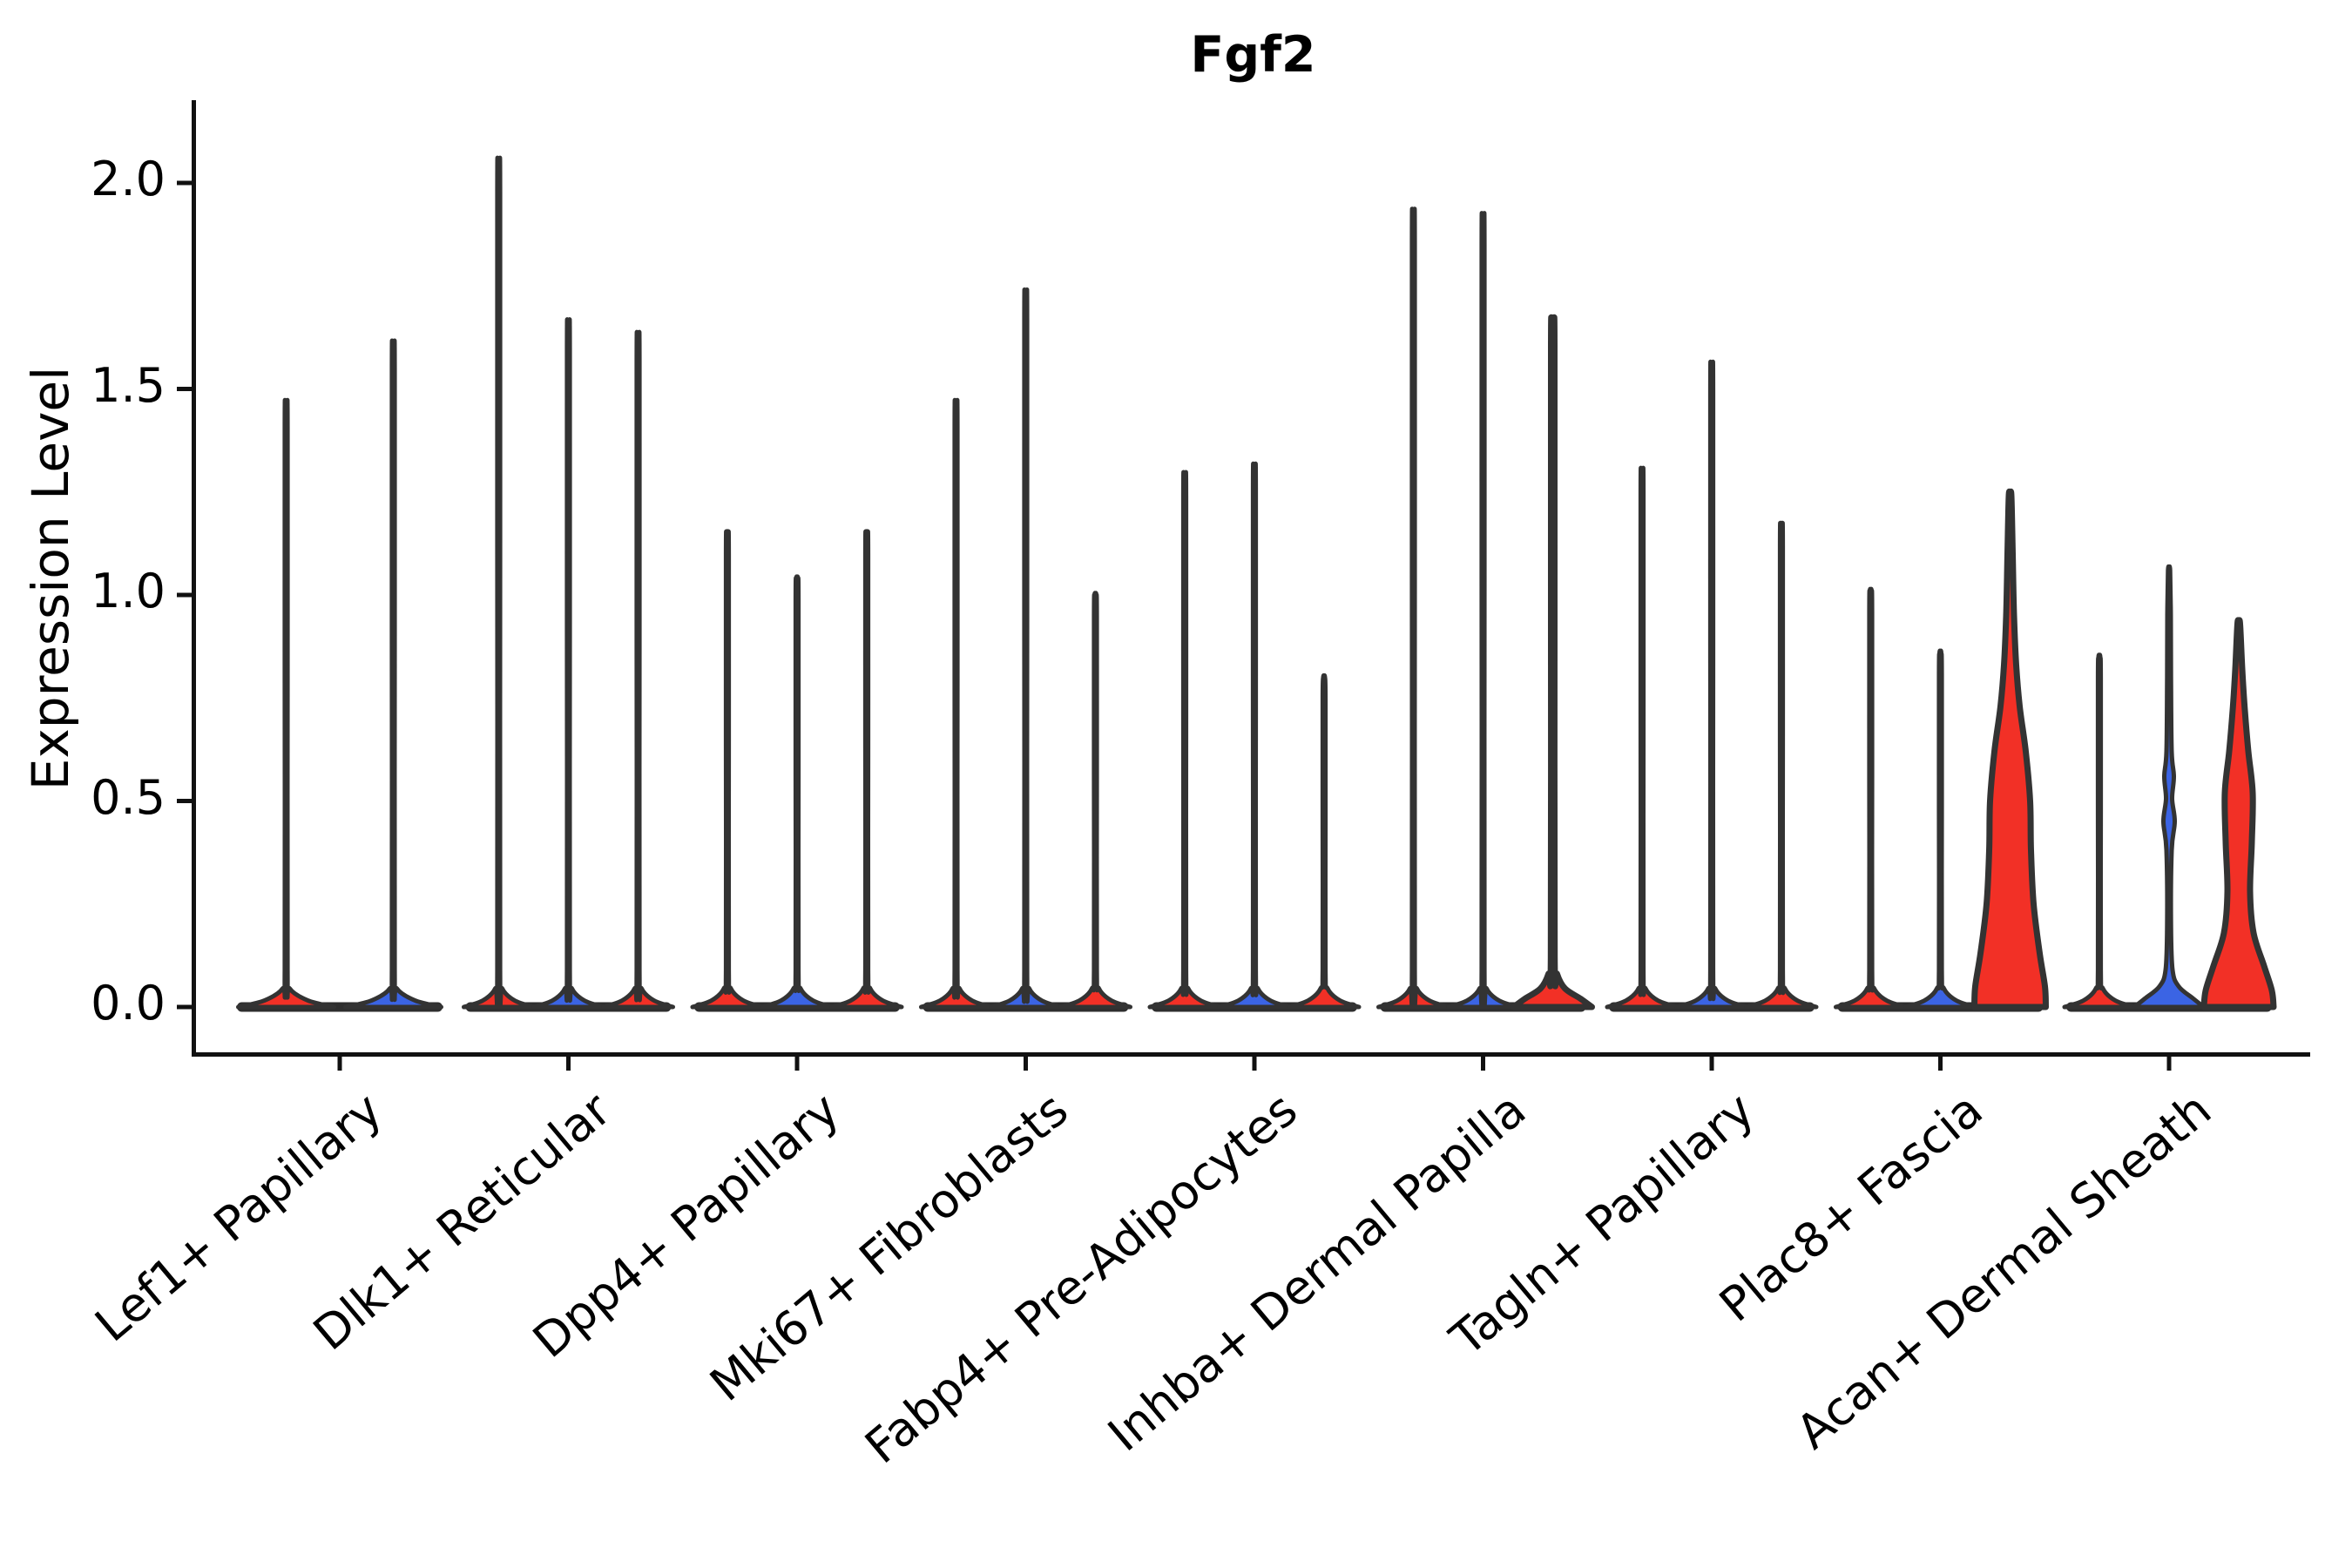 The image size is (2352, 1568). What do you see at coordinates (129, 591) in the screenshot?
I see `y-tick-label: 1.0` at bounding box center [129, 591].